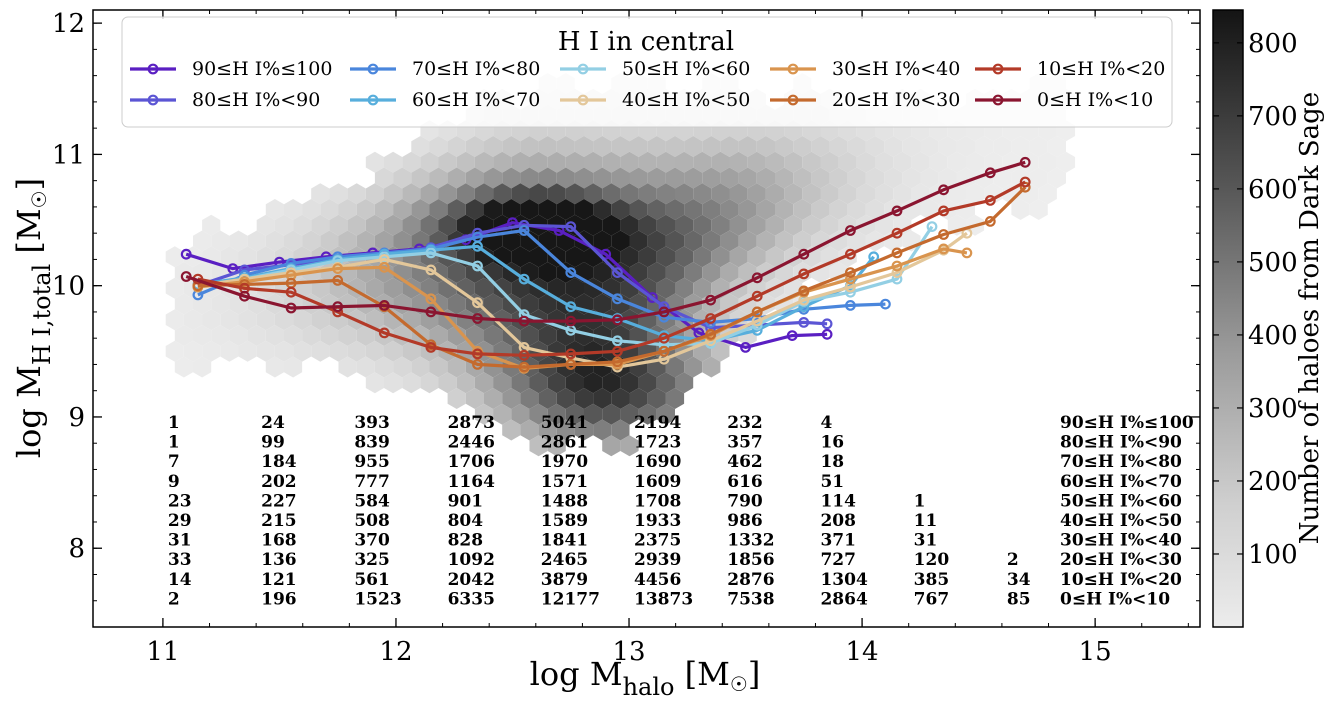 The image size is (1333, 711). I want to click on x-tick-label: 11, so click(162, 652).